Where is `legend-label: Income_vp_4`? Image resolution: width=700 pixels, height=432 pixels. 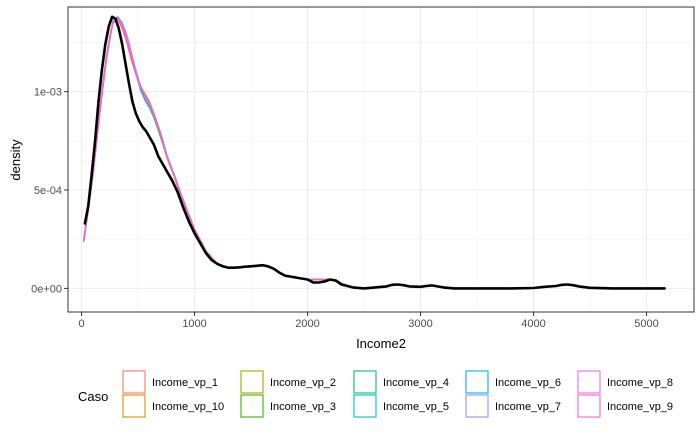
legend-label: Income_vp_4 is located at coordinates (416, 383).